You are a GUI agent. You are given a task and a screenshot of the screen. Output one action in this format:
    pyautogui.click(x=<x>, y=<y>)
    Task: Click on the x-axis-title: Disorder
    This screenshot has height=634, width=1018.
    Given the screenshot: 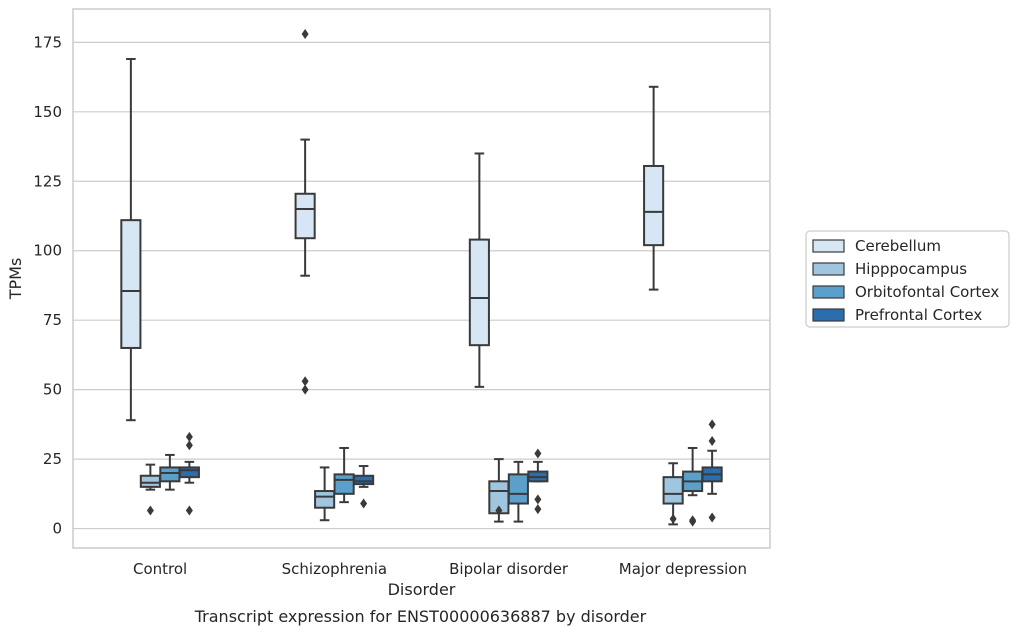 What is the action you would take?
    pyautogui.click(x=422, y=589)
    